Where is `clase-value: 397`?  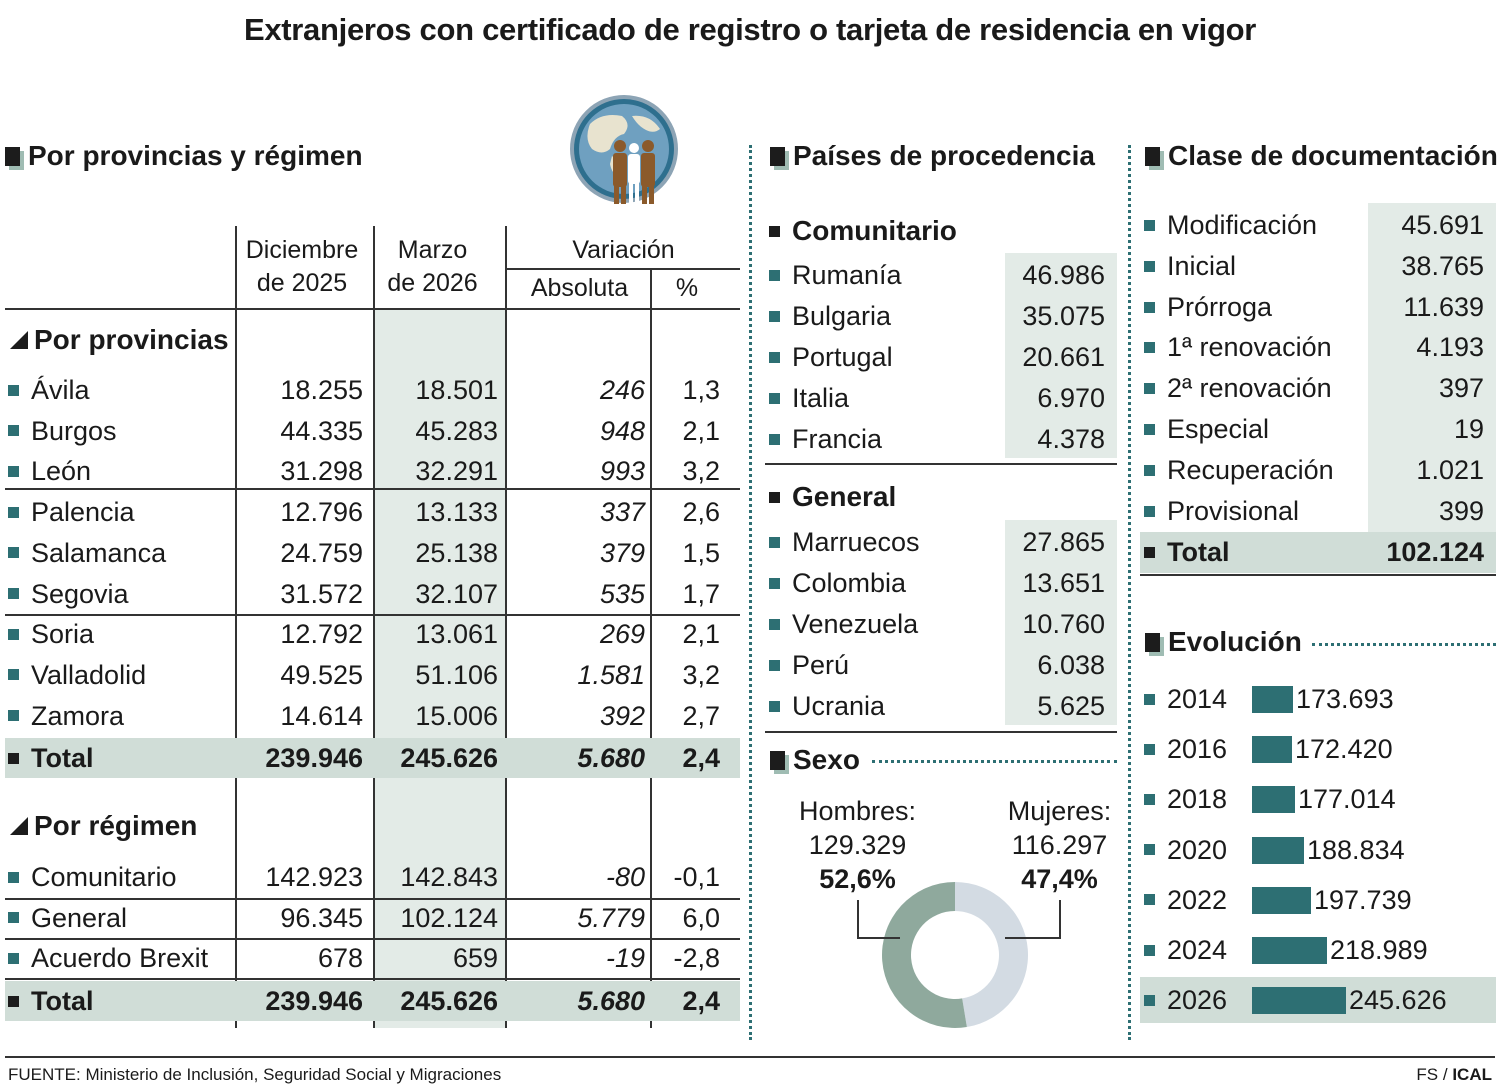
clase-value: 397 is located at coordinates (1461, 388).